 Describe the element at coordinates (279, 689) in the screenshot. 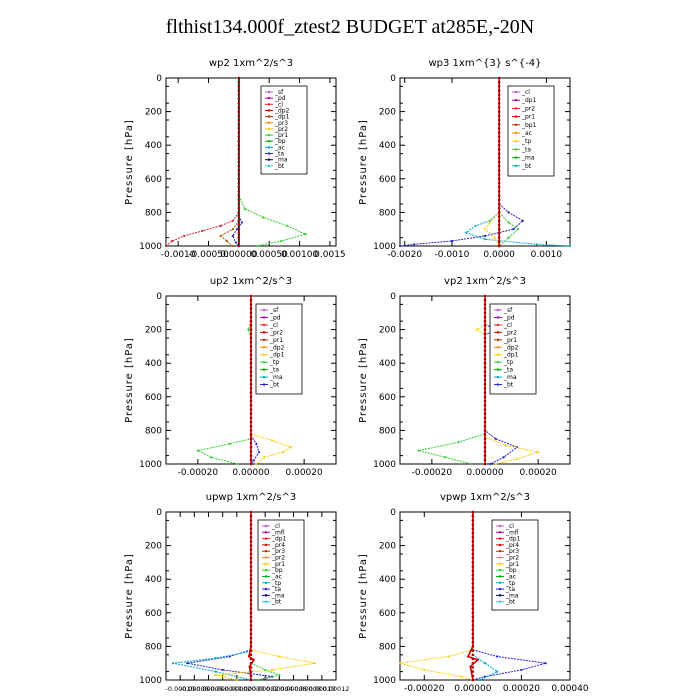

I see `x-tick-label: 0.00004` at that location.